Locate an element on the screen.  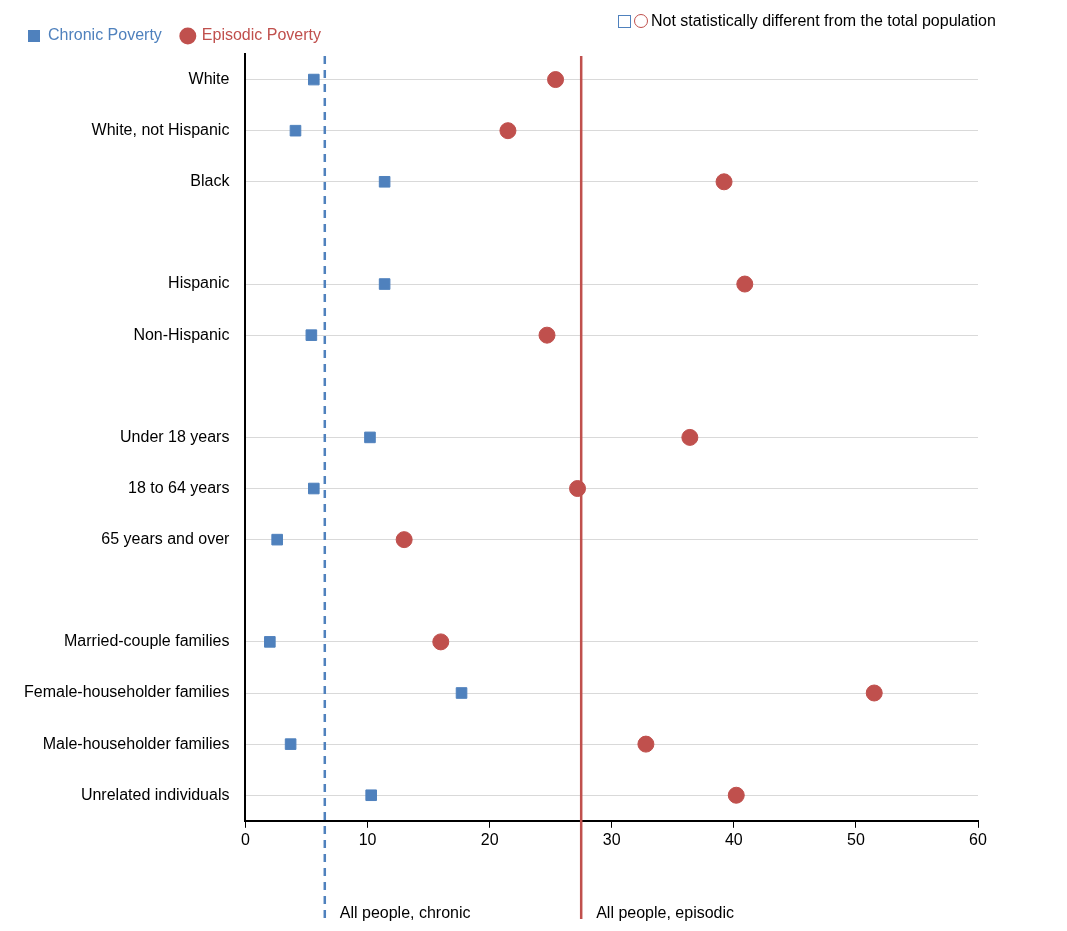
x-tick-label: 40 is located at coordinates (733, 839).